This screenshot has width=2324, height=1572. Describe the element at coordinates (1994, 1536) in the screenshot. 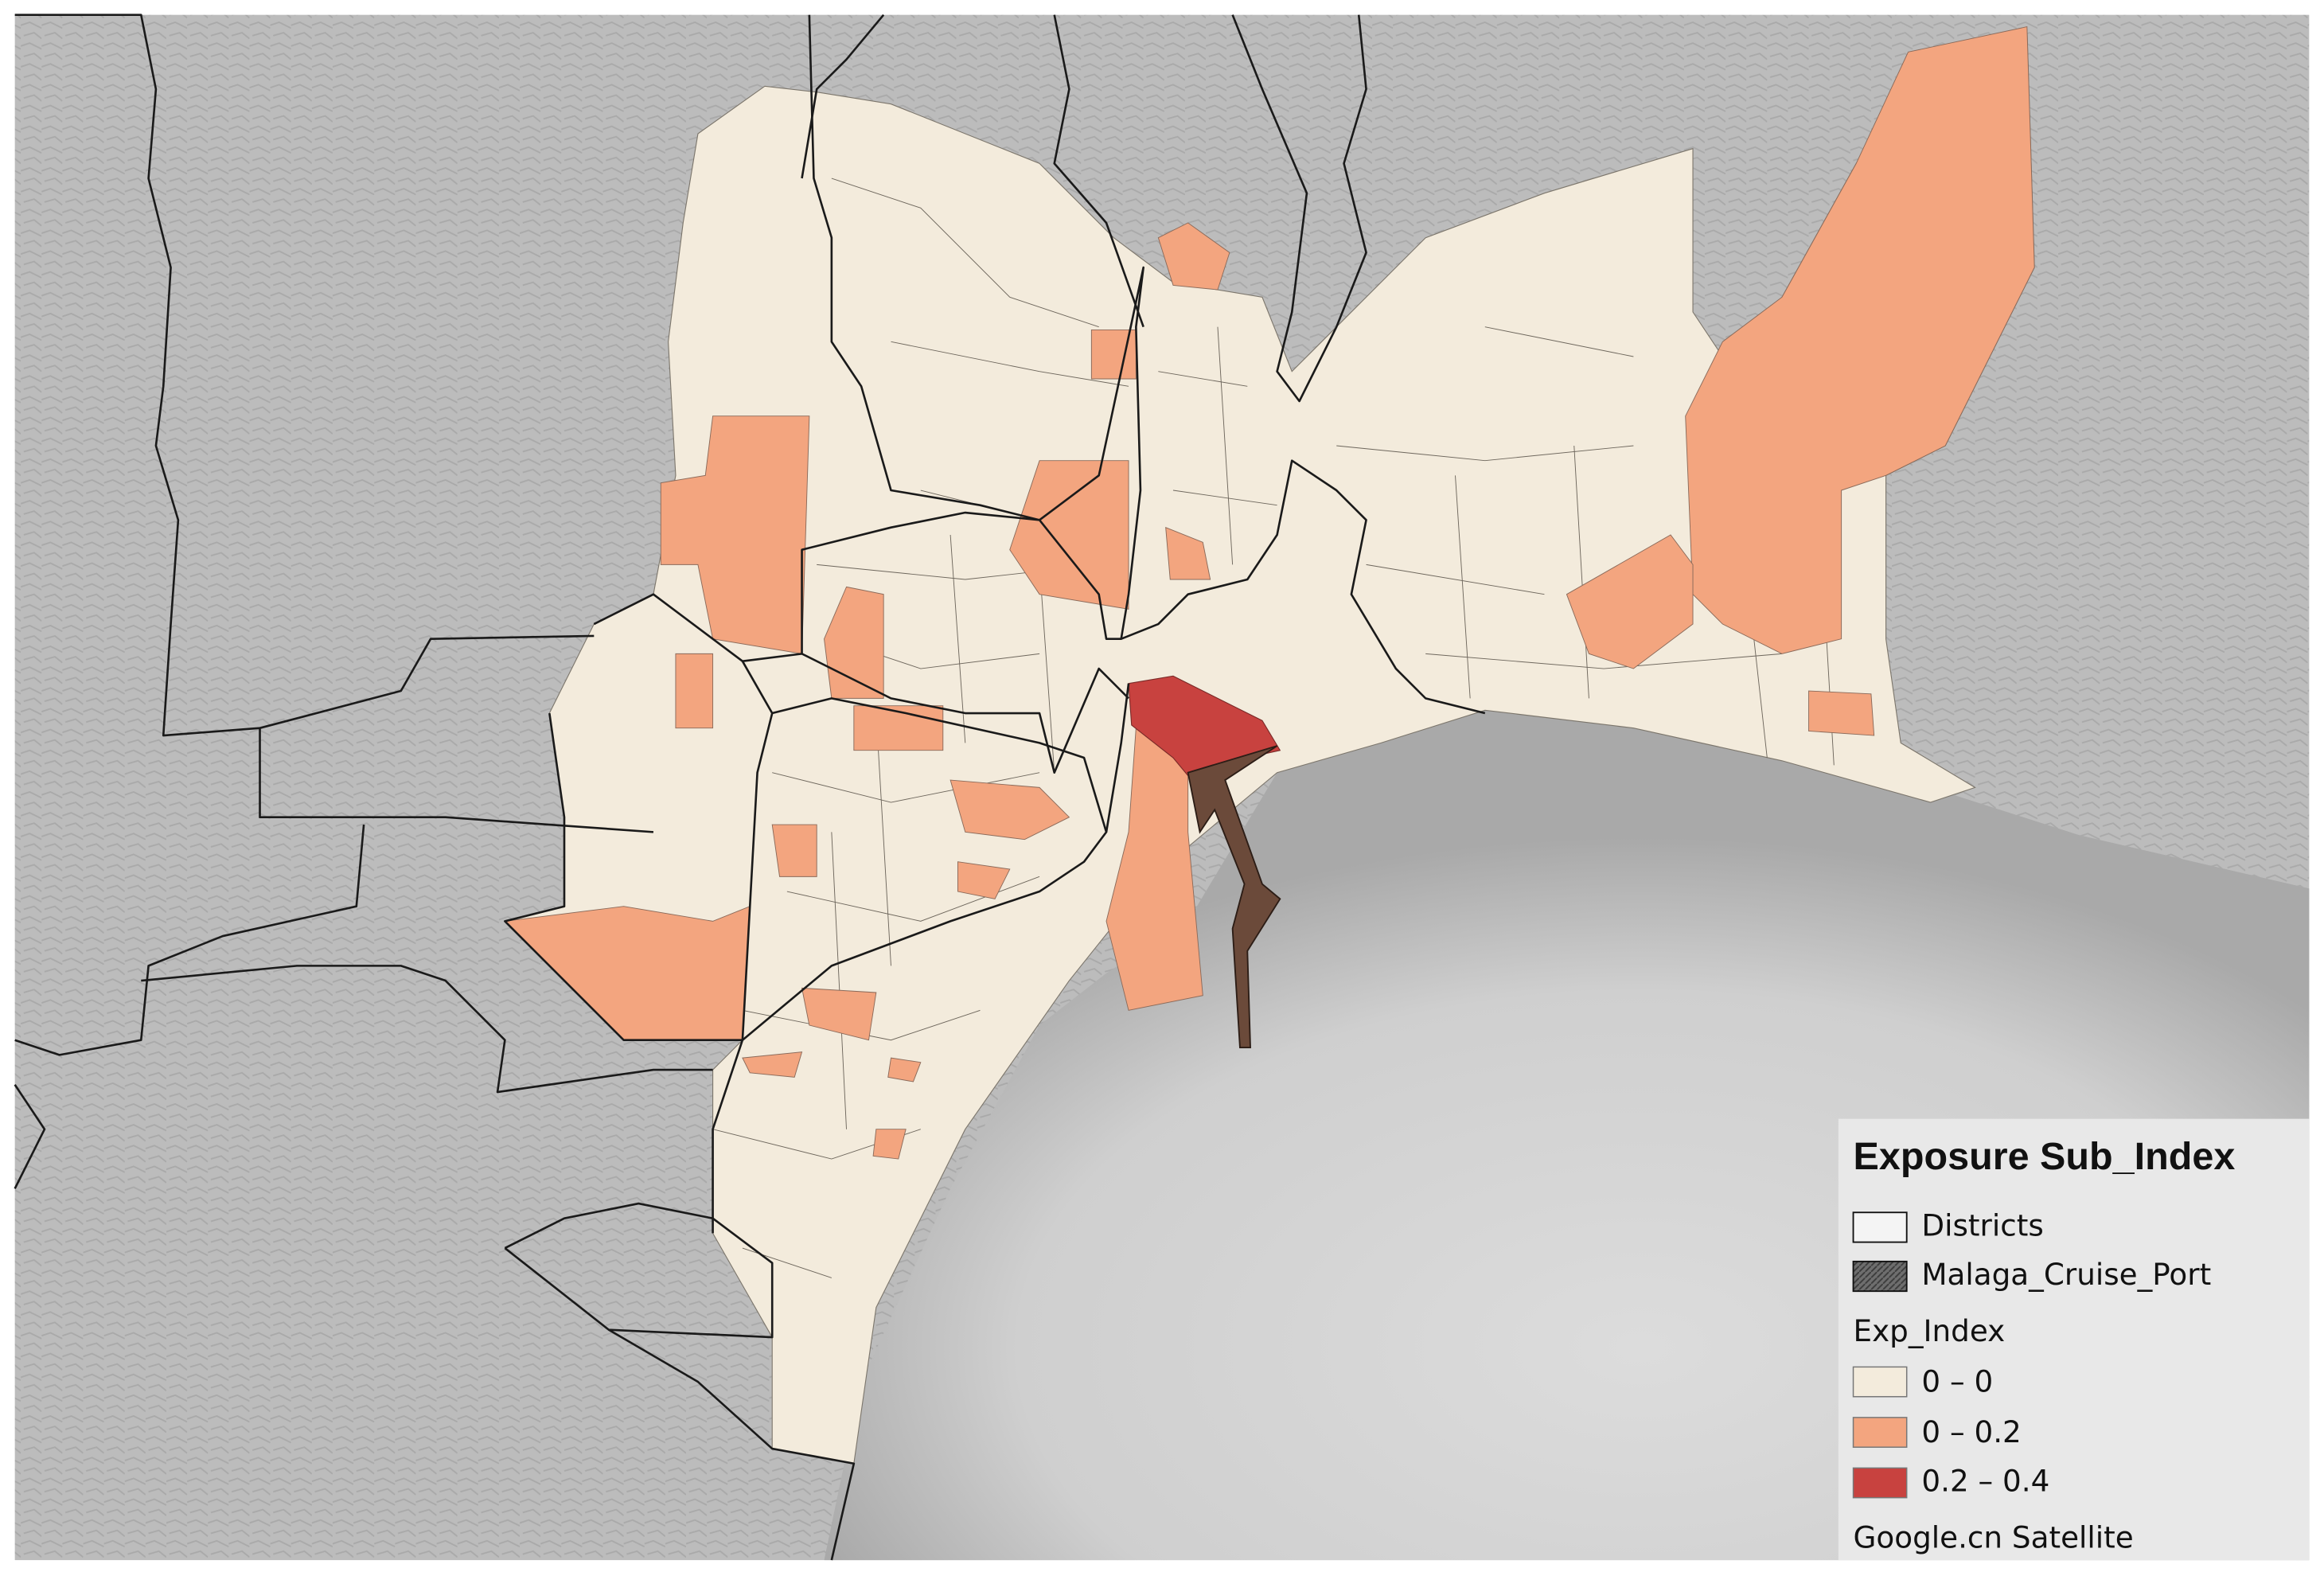

I see `legend-basemap-label: Google.cn Satellite` at that location.